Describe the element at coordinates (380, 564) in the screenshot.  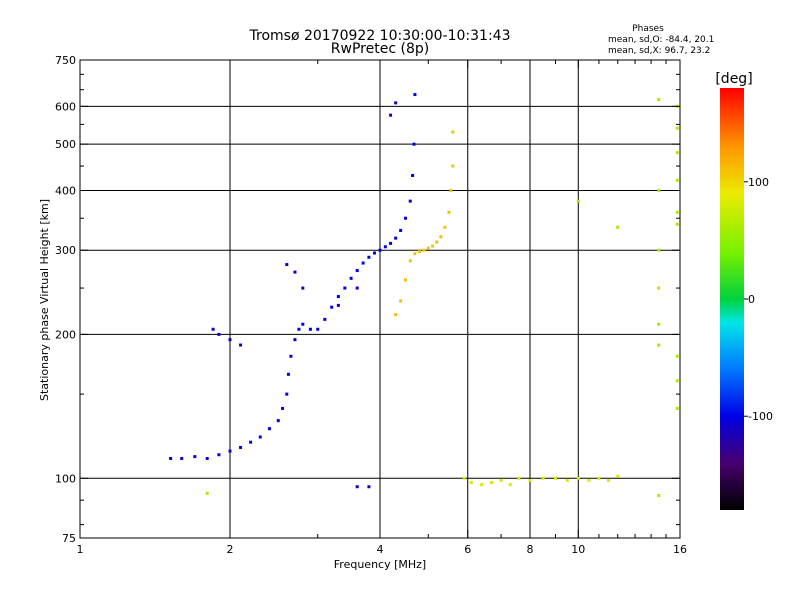
I see `x-axis-label: Frequency [MHz]` at that location.